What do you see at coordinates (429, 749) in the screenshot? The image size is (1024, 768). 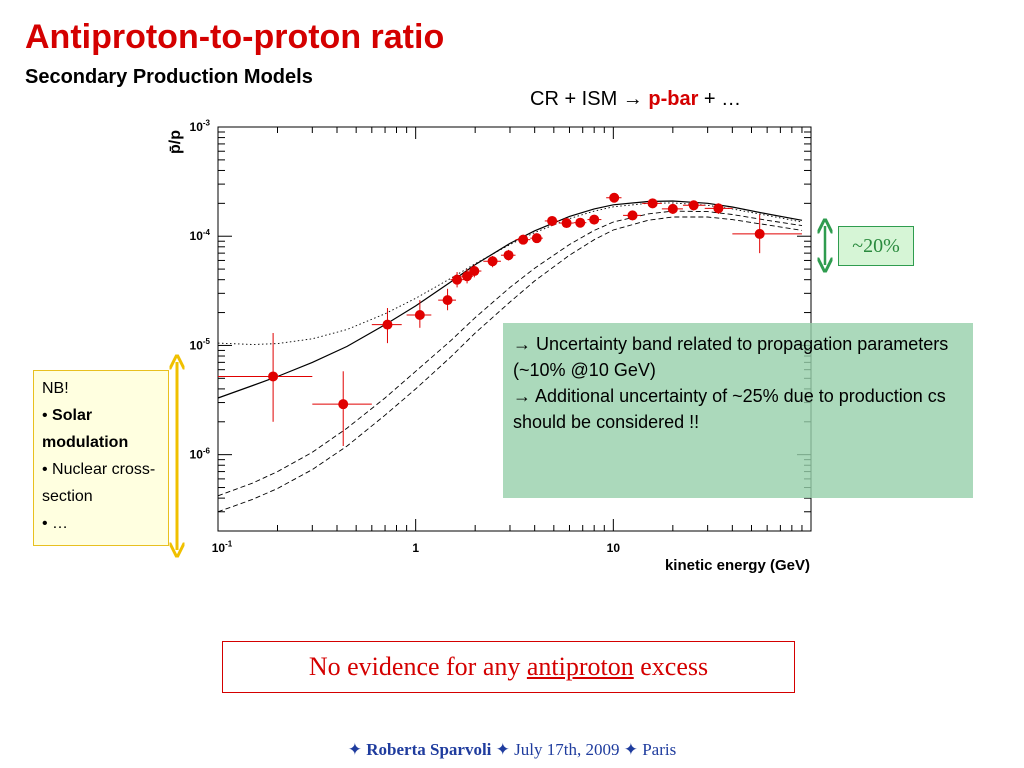 I see `footer-author: Roberta Sparvoli` at bounding box center [429, 749].